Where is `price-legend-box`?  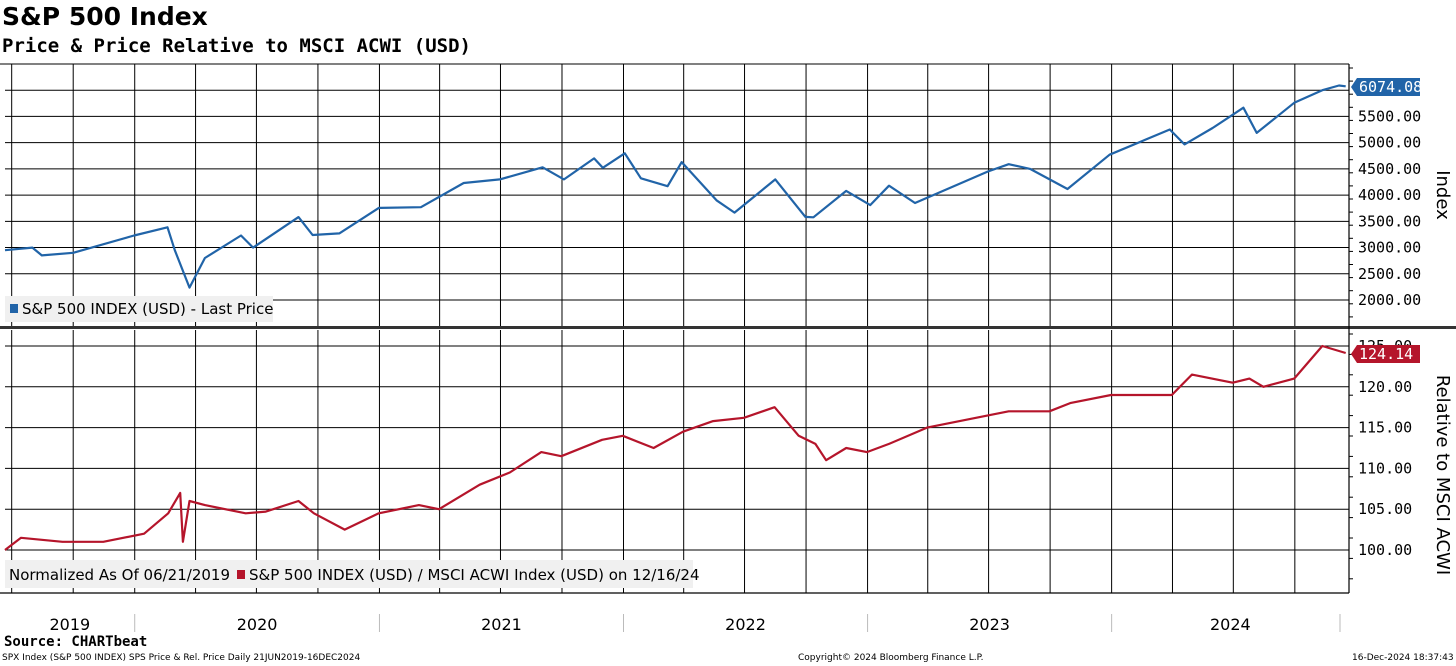 price-legend-box is located at coordinates (139, 309).